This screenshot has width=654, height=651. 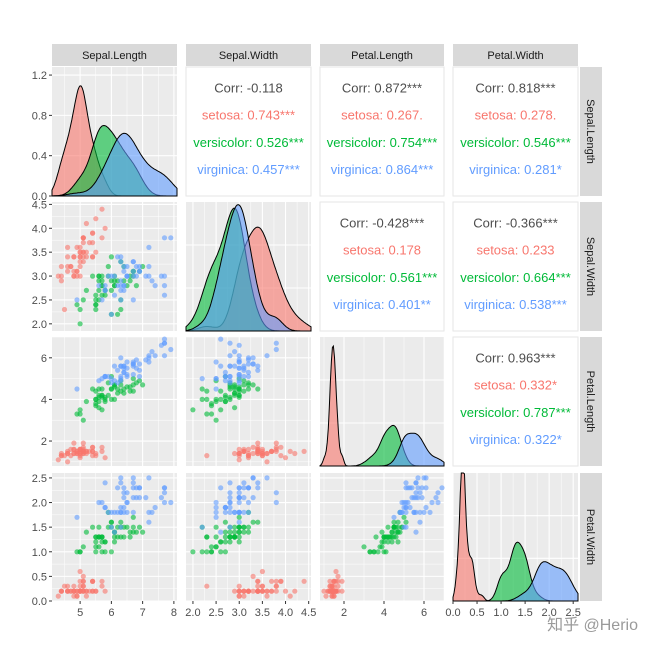 I want to click on corr-text-virginica-0-3: virginica: 0.281*, so click(x=515, y=169).